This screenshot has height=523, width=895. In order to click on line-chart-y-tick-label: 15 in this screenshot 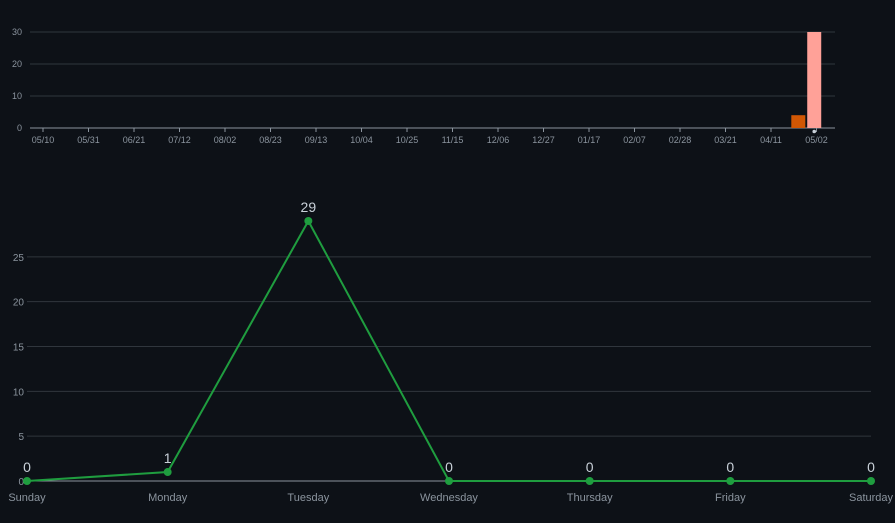, I will do `click(19, 348)`.